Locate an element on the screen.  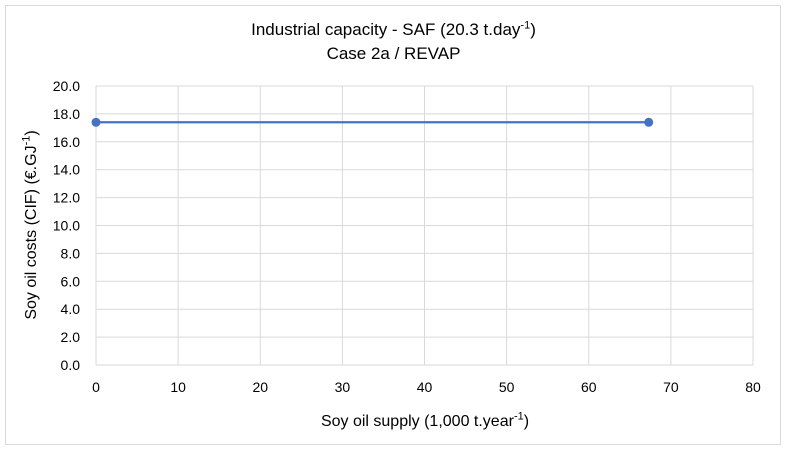
x-tick-labels: 0 10 20 30 40 50 60 70 80 is located at coordinates (426, 387).